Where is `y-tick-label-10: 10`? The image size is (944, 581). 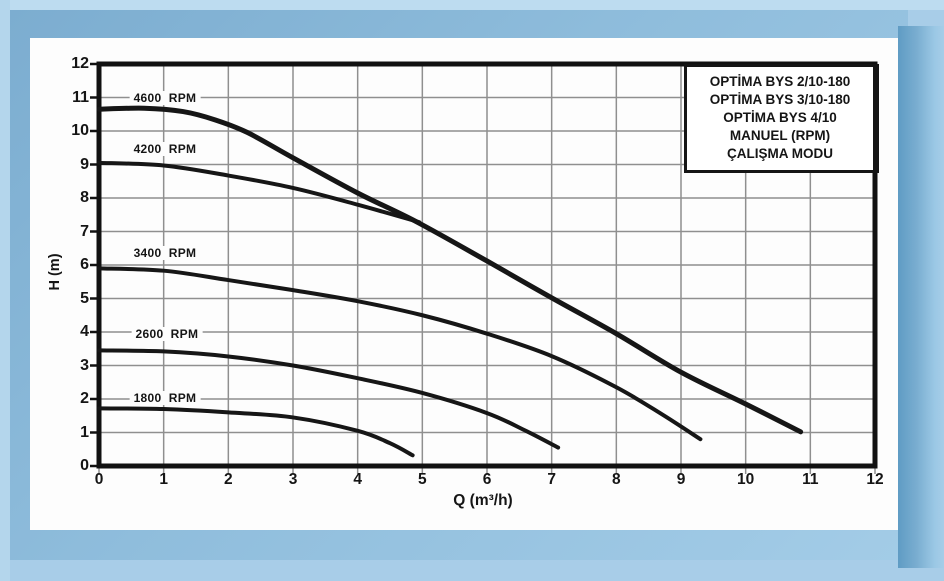
y-tick-label-10: 10 is located at coordinates (80, 130).